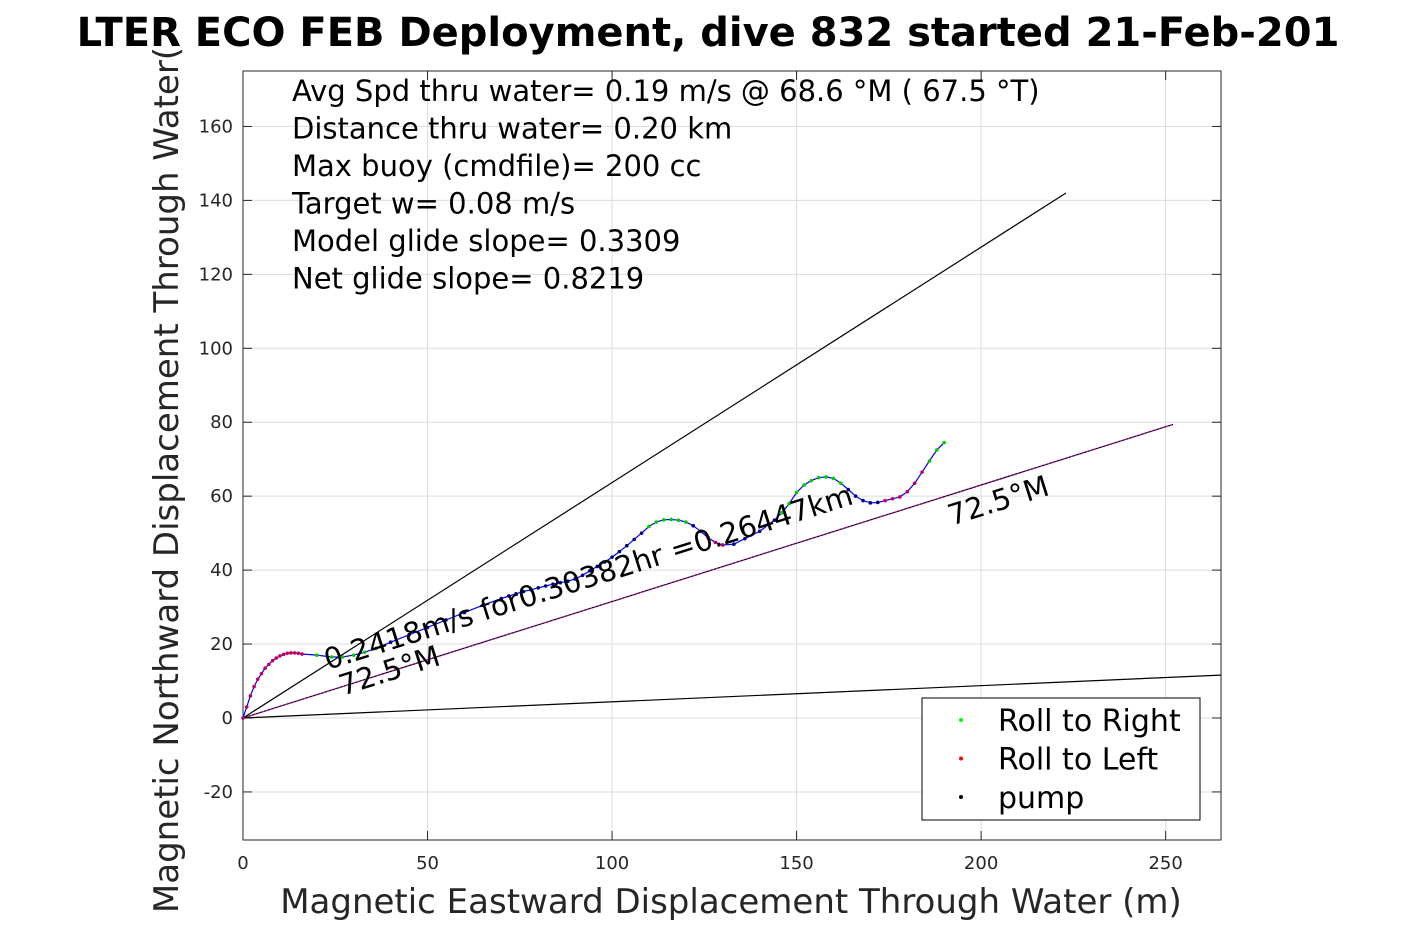  What do you see at coordinates (216, 126) in the screenshot?
I see `y-tick-label: 160` at bounding box center [216, 126].